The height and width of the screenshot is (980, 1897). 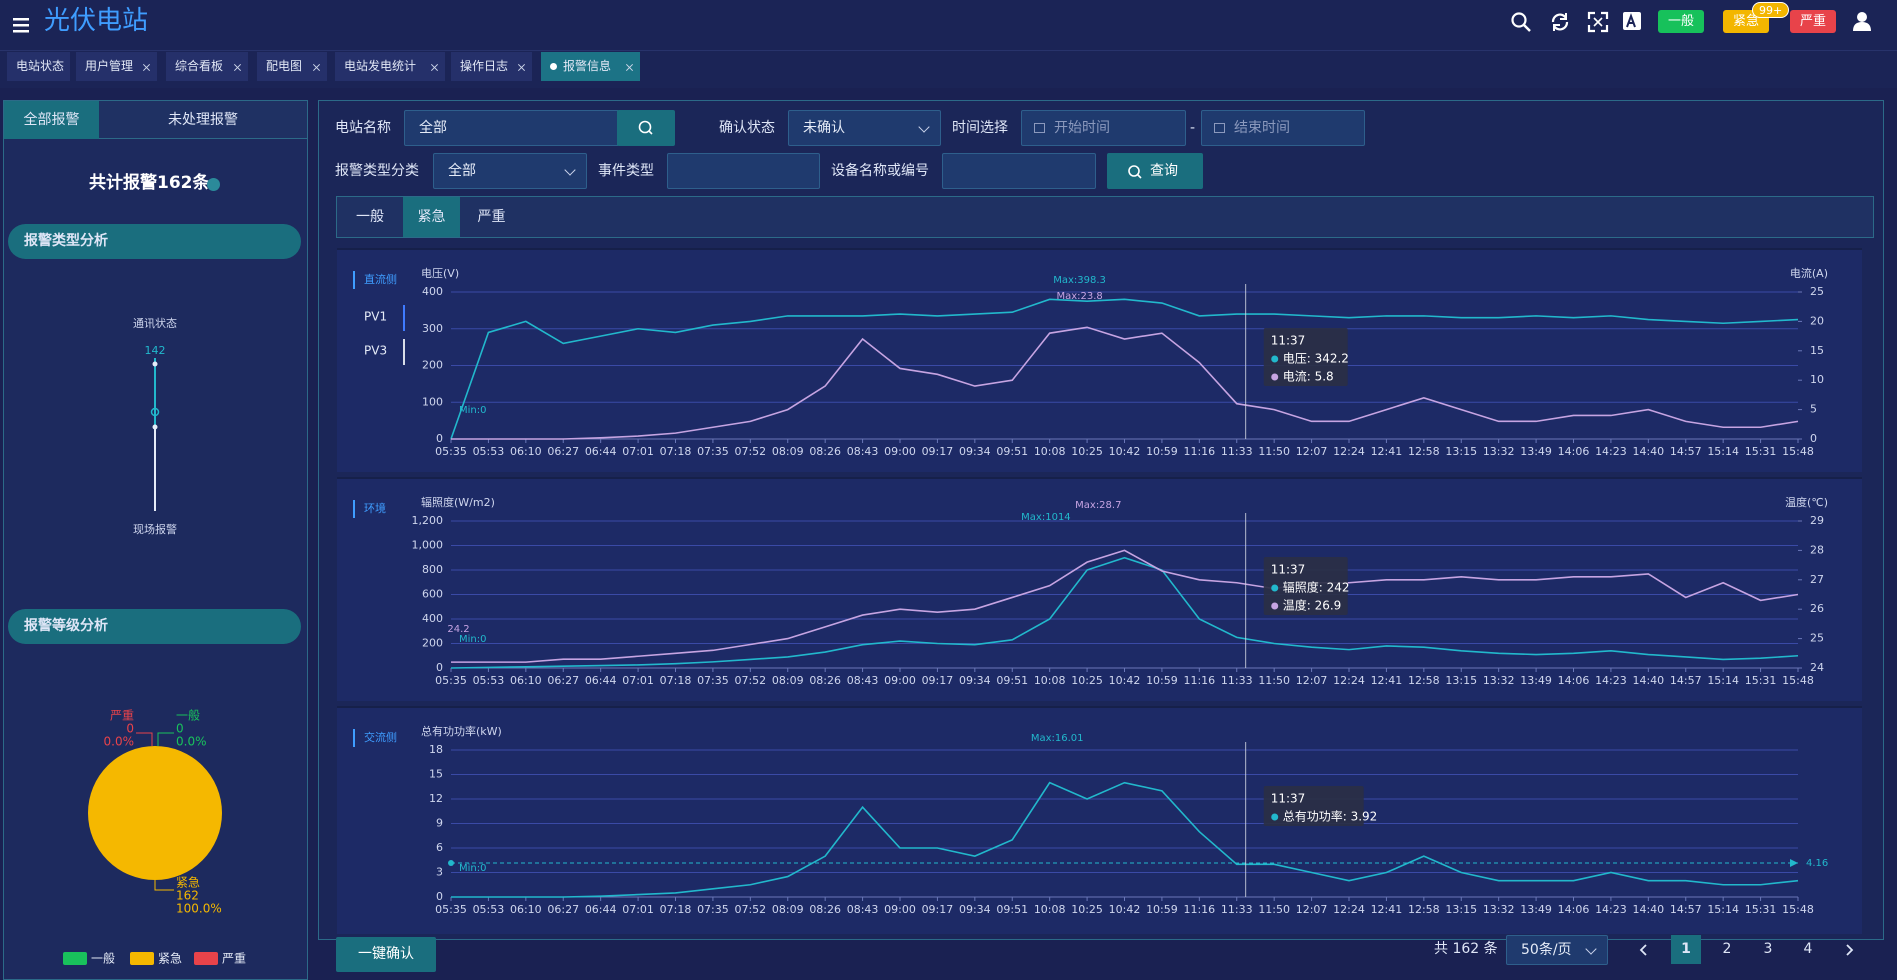 I want to click on left-tab: 未处理报警, so click(x=203, y=120).